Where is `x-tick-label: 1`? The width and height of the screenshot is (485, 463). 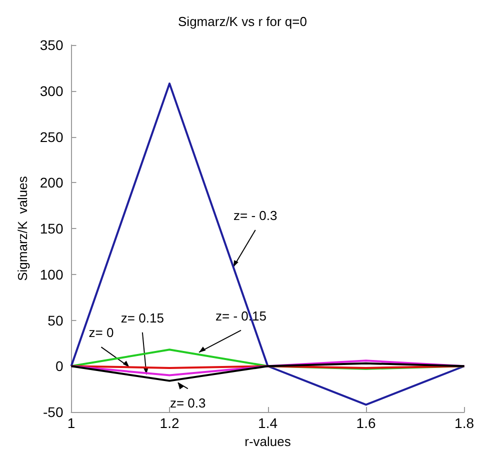 x-tick-label: 1 is located at coordinates (71, 423).